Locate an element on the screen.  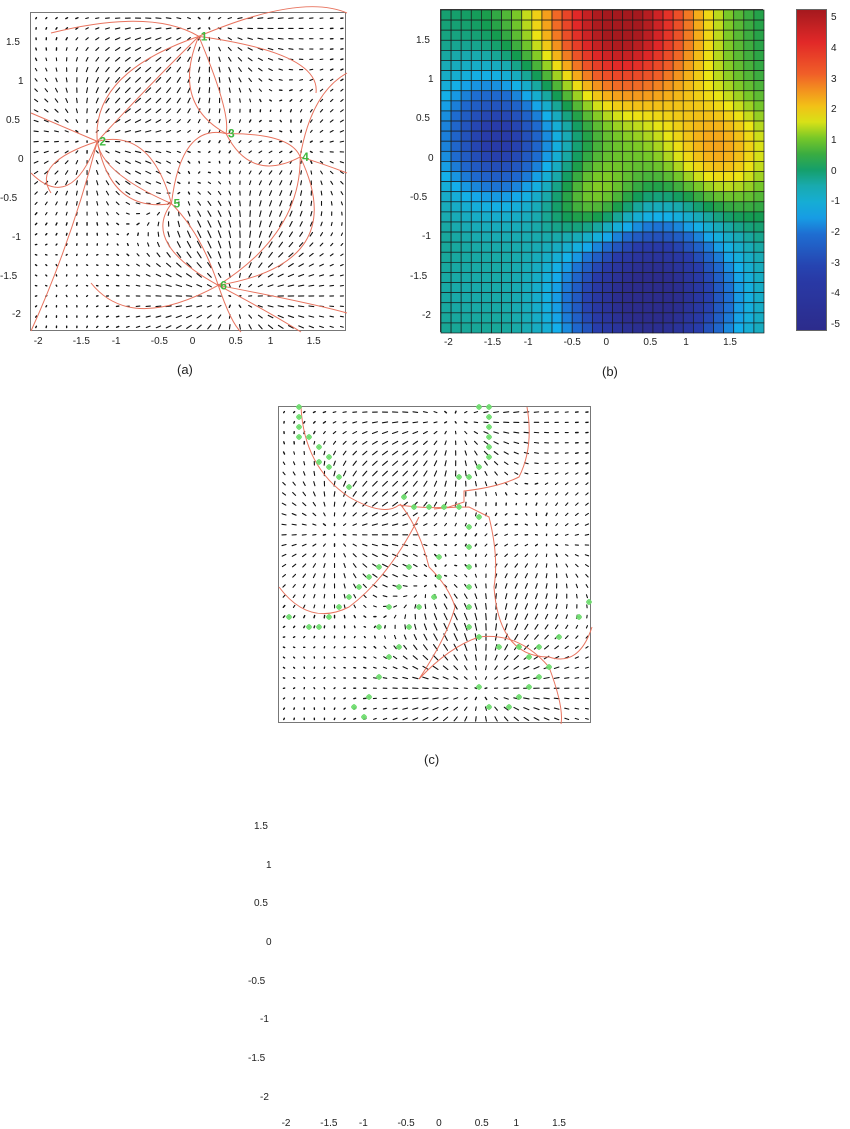
y-tick-label: 0 is located at coordinates (431, 158).